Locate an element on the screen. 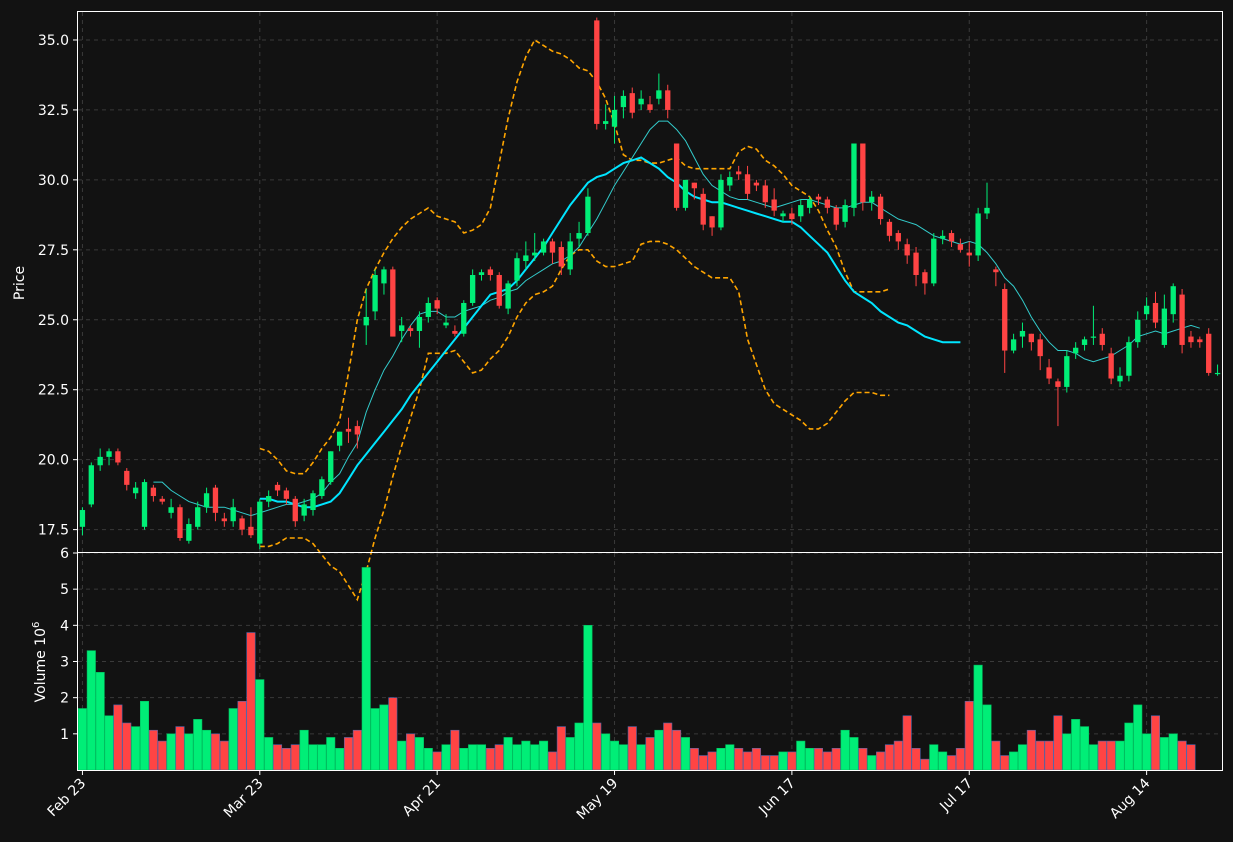  price-tick-label: 35.0 is located at coordinates (53, 41).